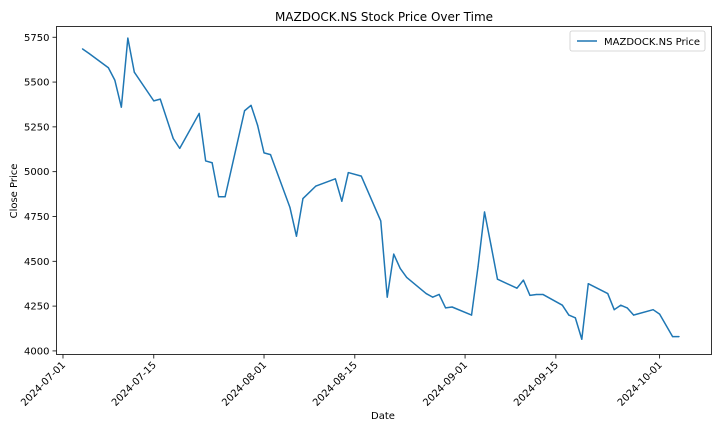 Image resolution: width=720 pixels, height=432 pixels. Describe the element at coordinates (134, 384) in the screenshot. I see `x-tick-label: 2024-07-15` at that location.